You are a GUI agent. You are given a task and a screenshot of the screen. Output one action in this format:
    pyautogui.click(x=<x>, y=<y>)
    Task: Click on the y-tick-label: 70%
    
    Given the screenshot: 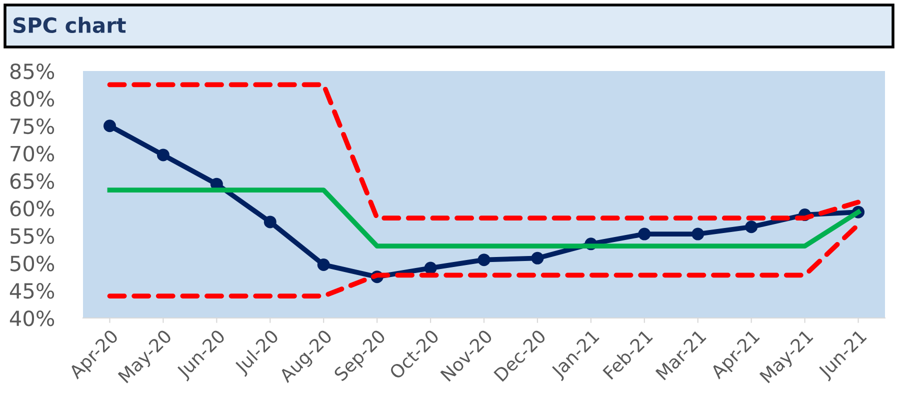 What is the action you would take?
    pyautogui.click(x=32, y=154)
    